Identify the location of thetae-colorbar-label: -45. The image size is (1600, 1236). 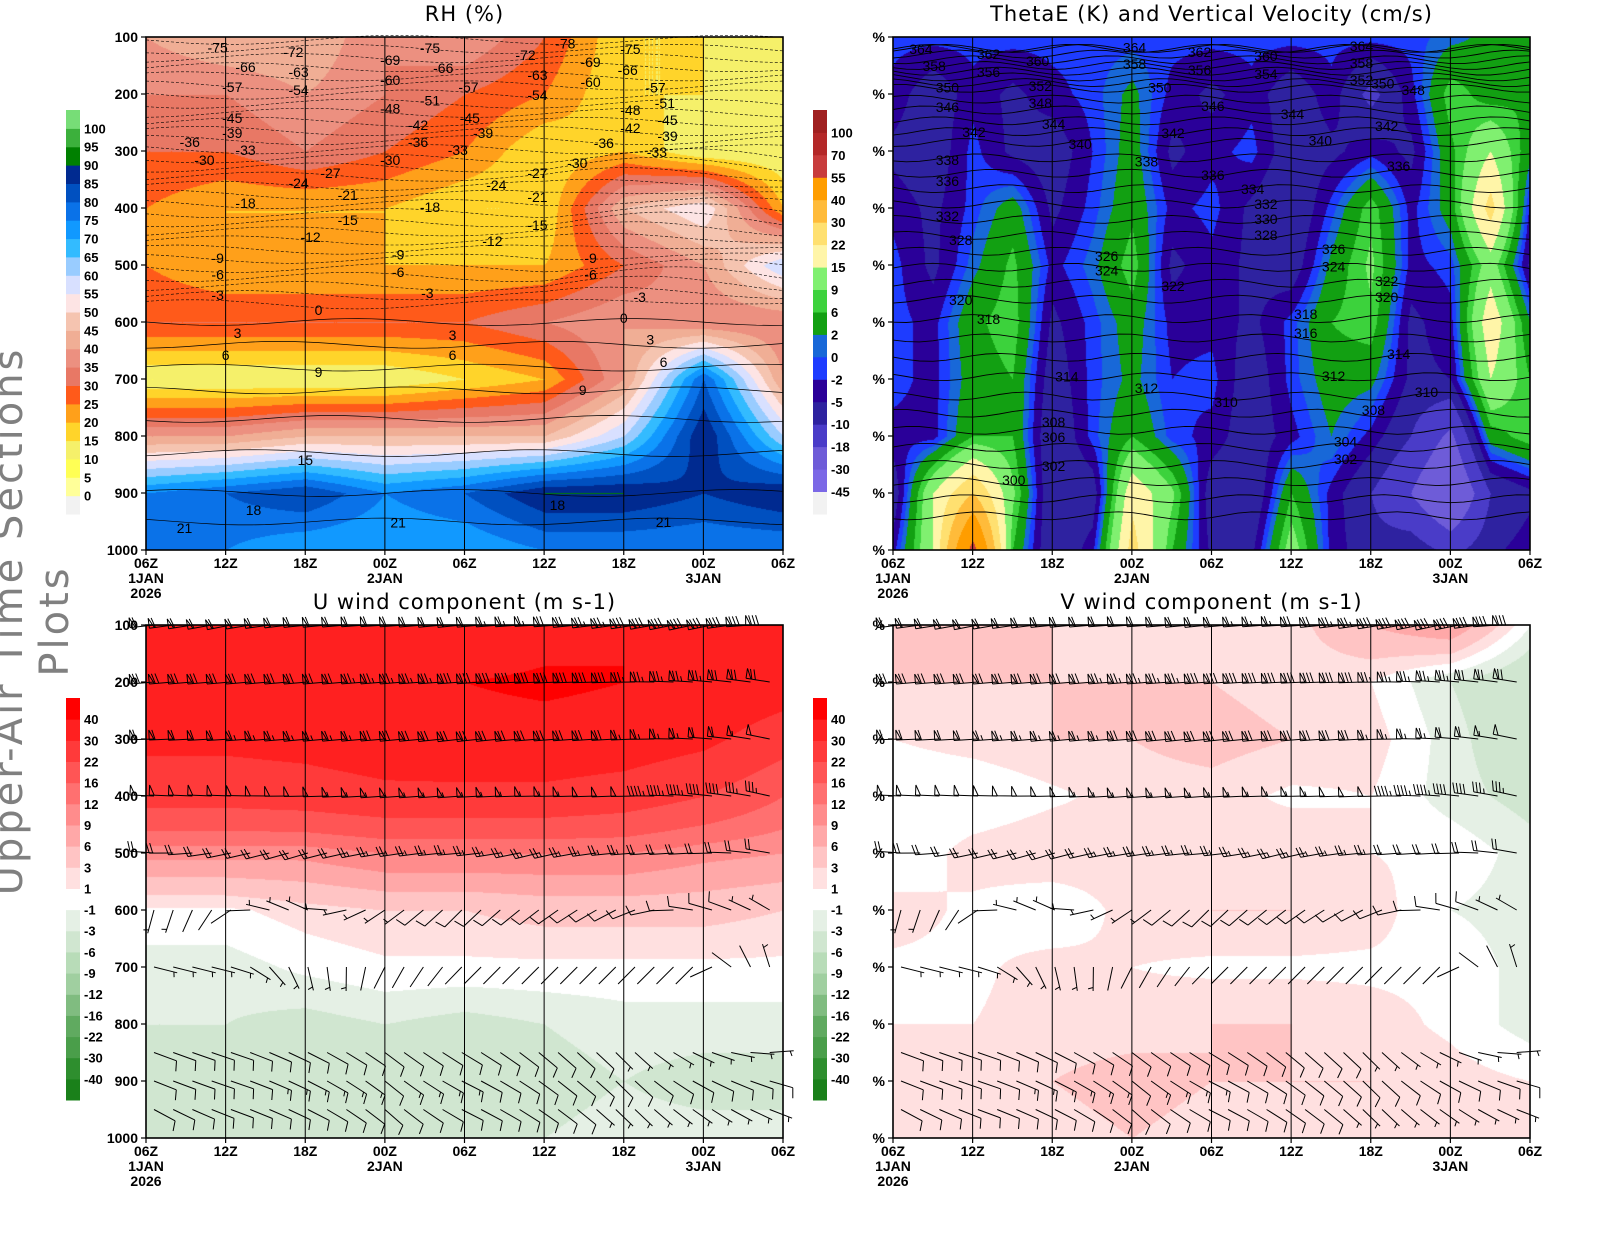
(840, 492).